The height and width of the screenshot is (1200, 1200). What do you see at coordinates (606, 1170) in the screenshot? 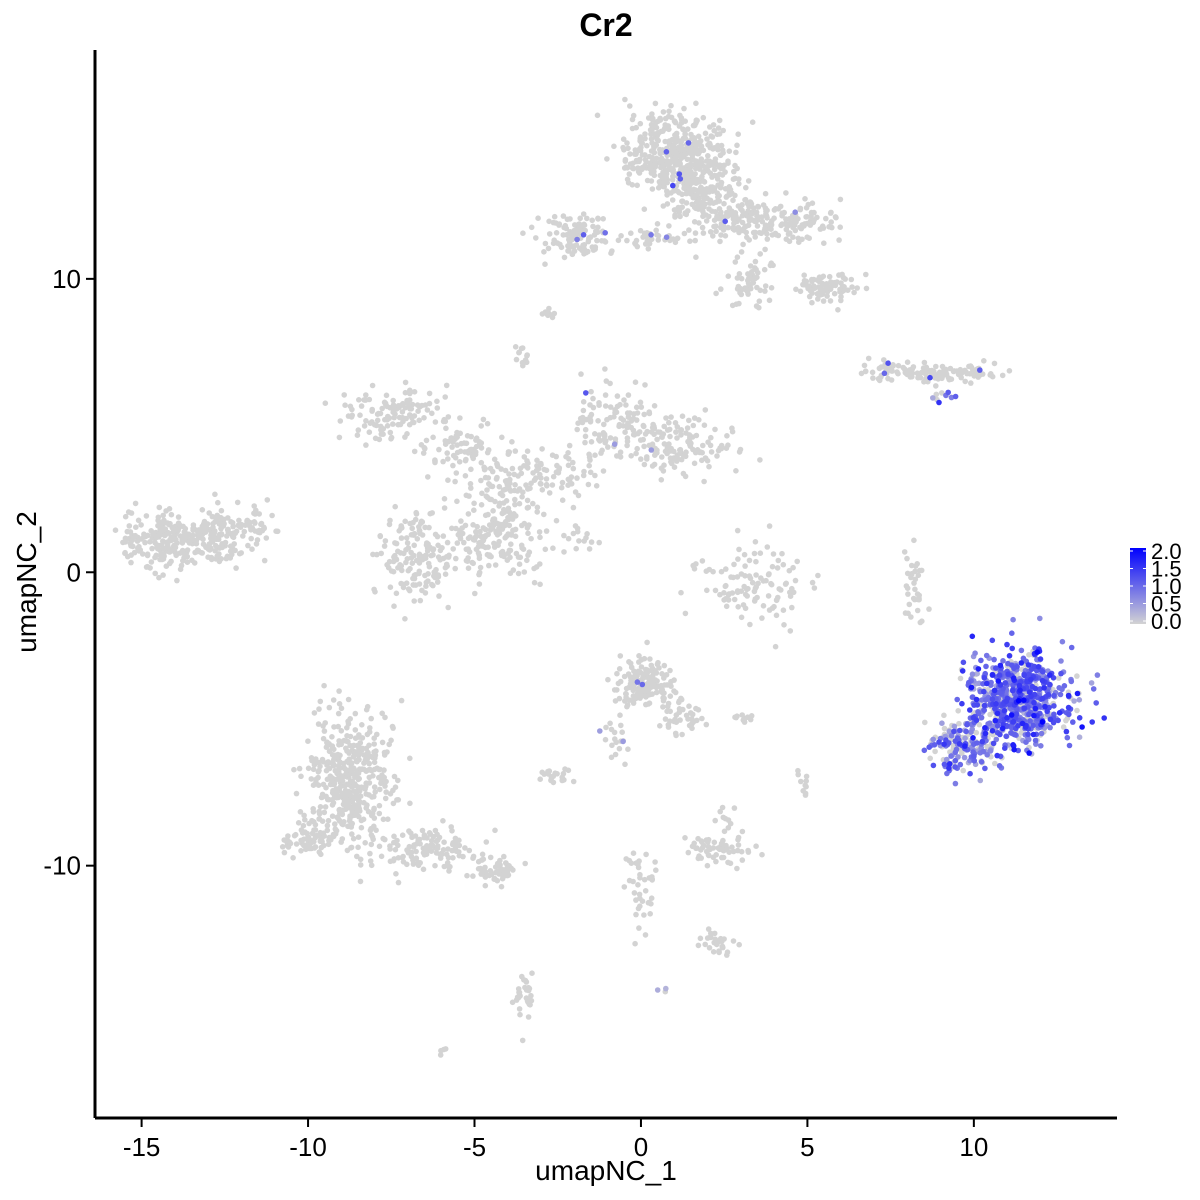
I see `x-axis-label: umapNC_1` at bounding box center [606, 1170].